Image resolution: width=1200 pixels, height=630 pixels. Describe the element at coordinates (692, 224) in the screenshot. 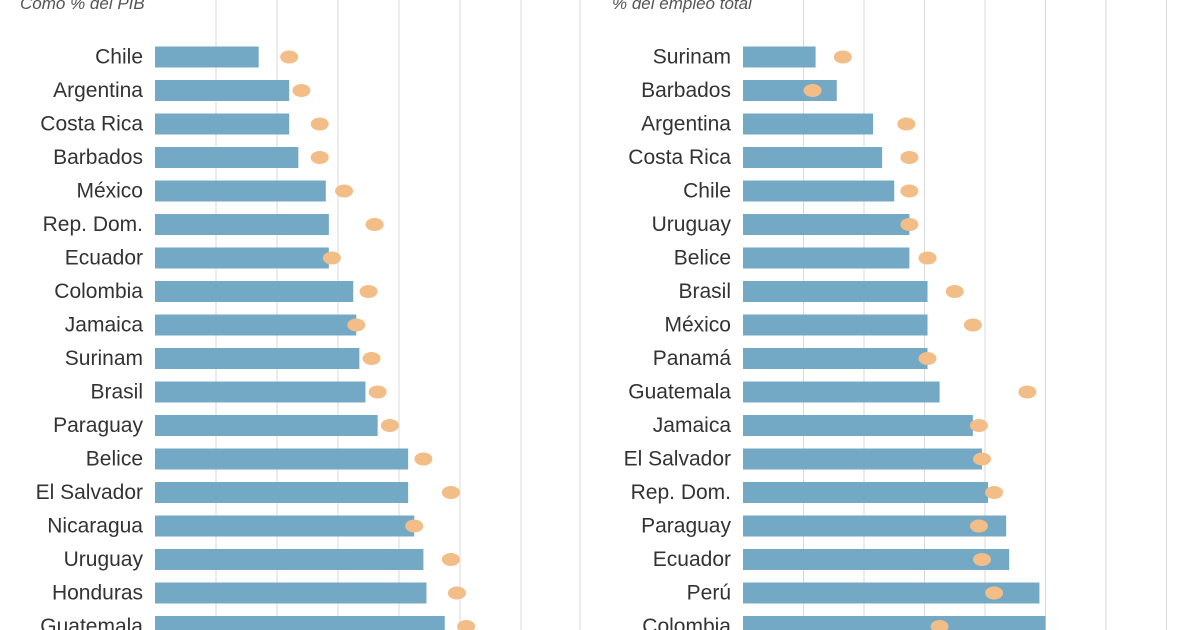

I see `right-category-label: Uruguay` at that location.